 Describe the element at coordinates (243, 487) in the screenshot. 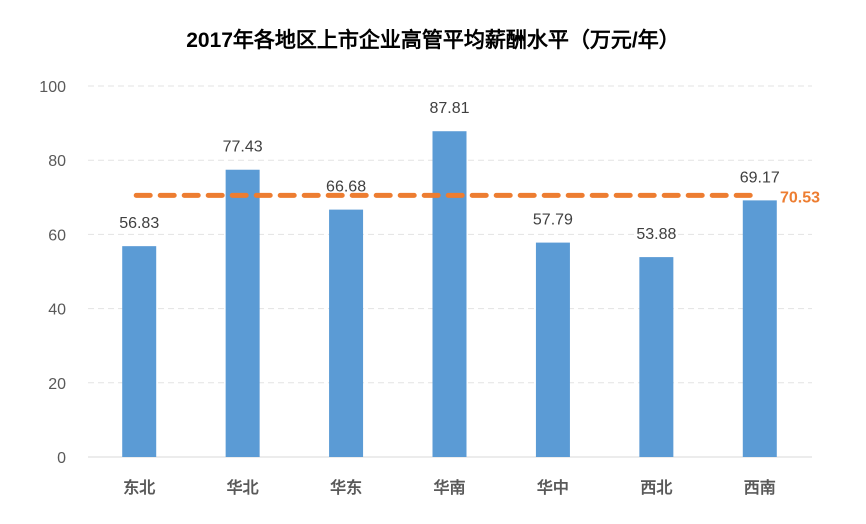

I see `x-tick-label: 华北` at that location.